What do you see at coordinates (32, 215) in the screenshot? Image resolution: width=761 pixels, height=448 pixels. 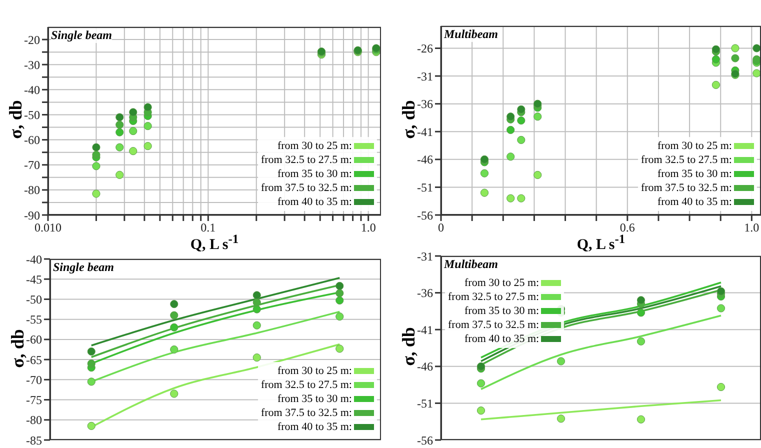 I see `y-tick-label: -90` at bounding box center [32, 215].